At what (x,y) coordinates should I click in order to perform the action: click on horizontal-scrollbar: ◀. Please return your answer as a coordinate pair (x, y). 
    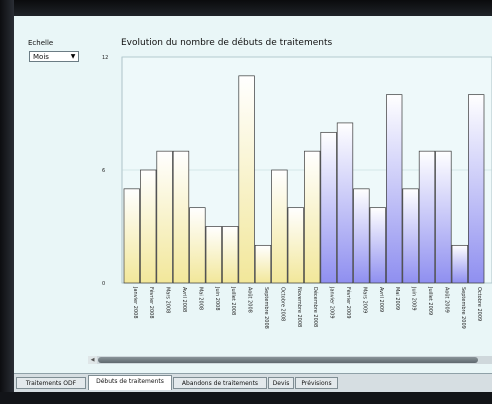
    Looking at the image, I should click on (290, 360).